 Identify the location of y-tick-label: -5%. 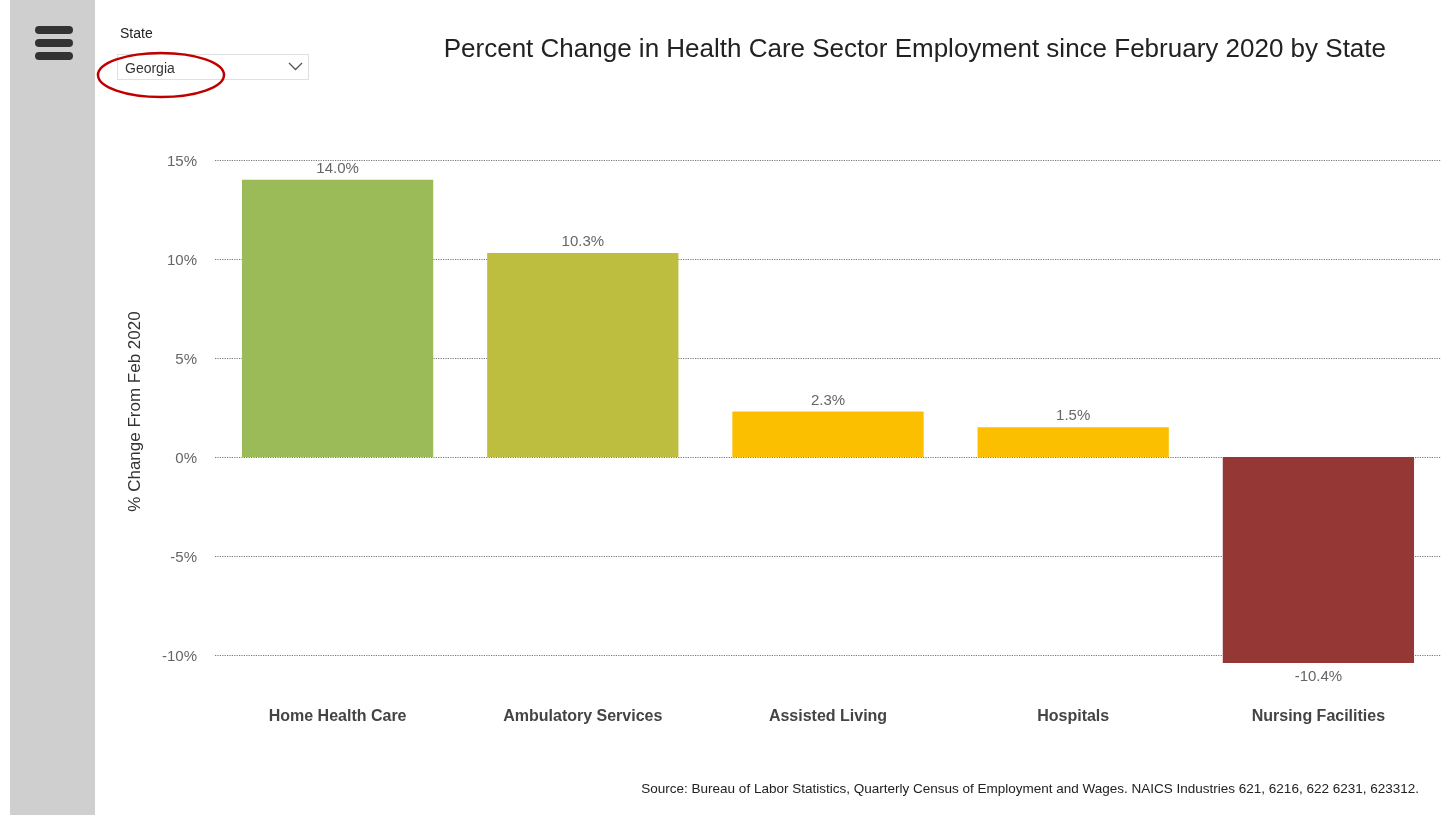
(183, 556).